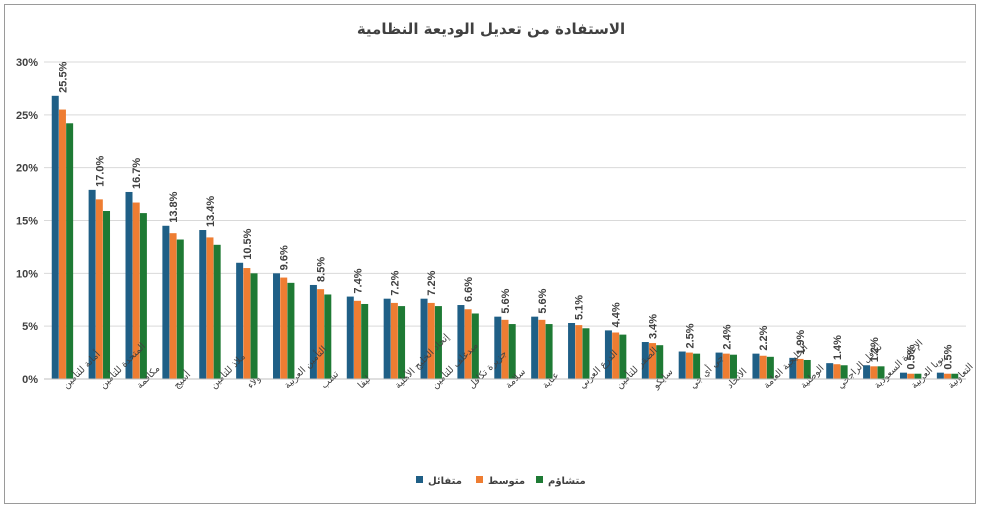 The image size is (982, 510). Describe the element at coordinates (726, 366) in the screenshot. I see `bar-متوسط-18` at that location.